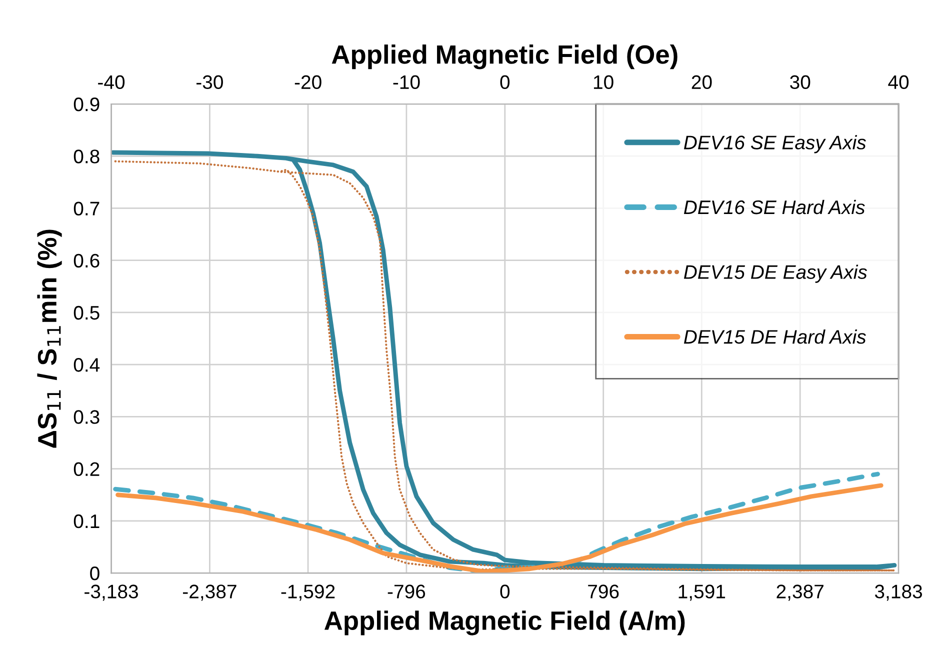 This screenshot has width=935, height=671. Describe the element at coordinates (505, 82) in the screenshot. I see `x2-tick-label: 0` at that location.